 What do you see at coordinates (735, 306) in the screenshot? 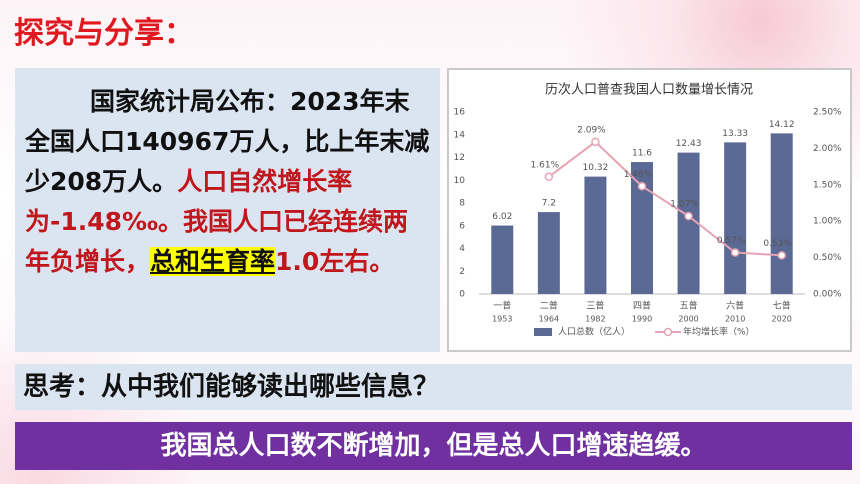
I see `x-tick-label: 六普` at bounding box center [735, 306].